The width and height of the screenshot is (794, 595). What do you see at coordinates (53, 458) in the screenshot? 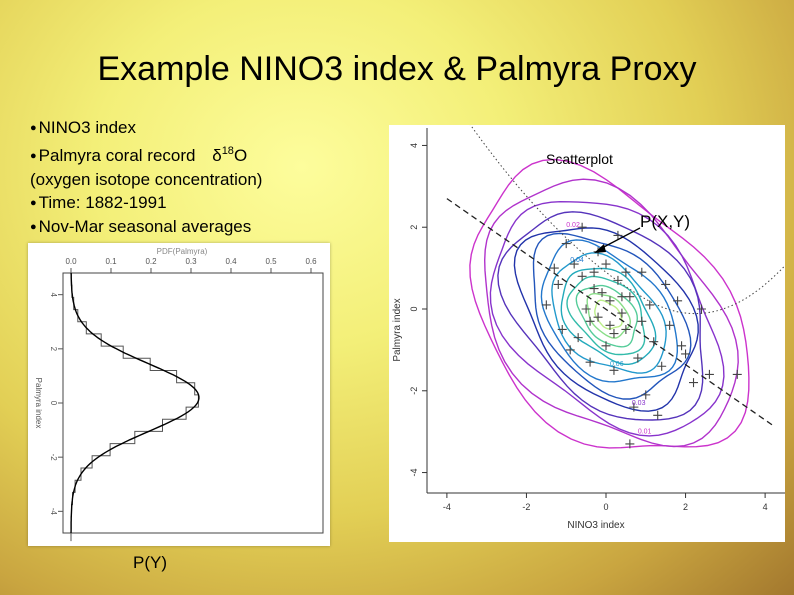
I see `pdf-y-tick-label: -2` at bounding box center [53, 458].